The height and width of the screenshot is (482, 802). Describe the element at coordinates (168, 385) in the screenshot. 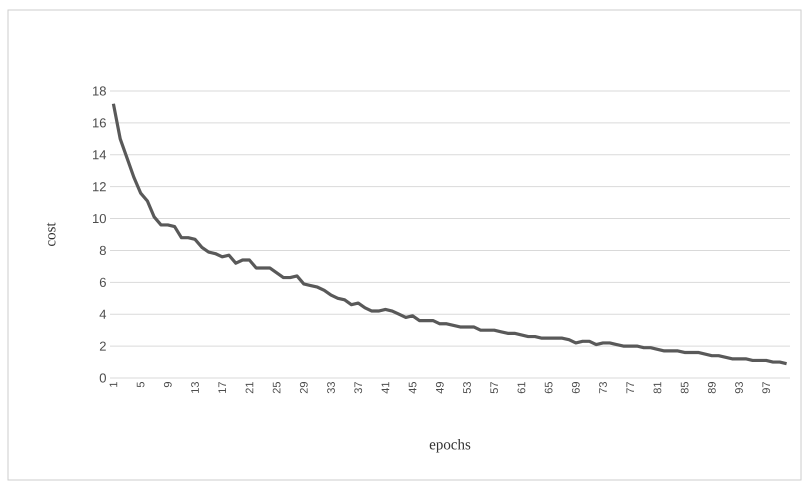

I see `x-tick-label: 9` at that location.